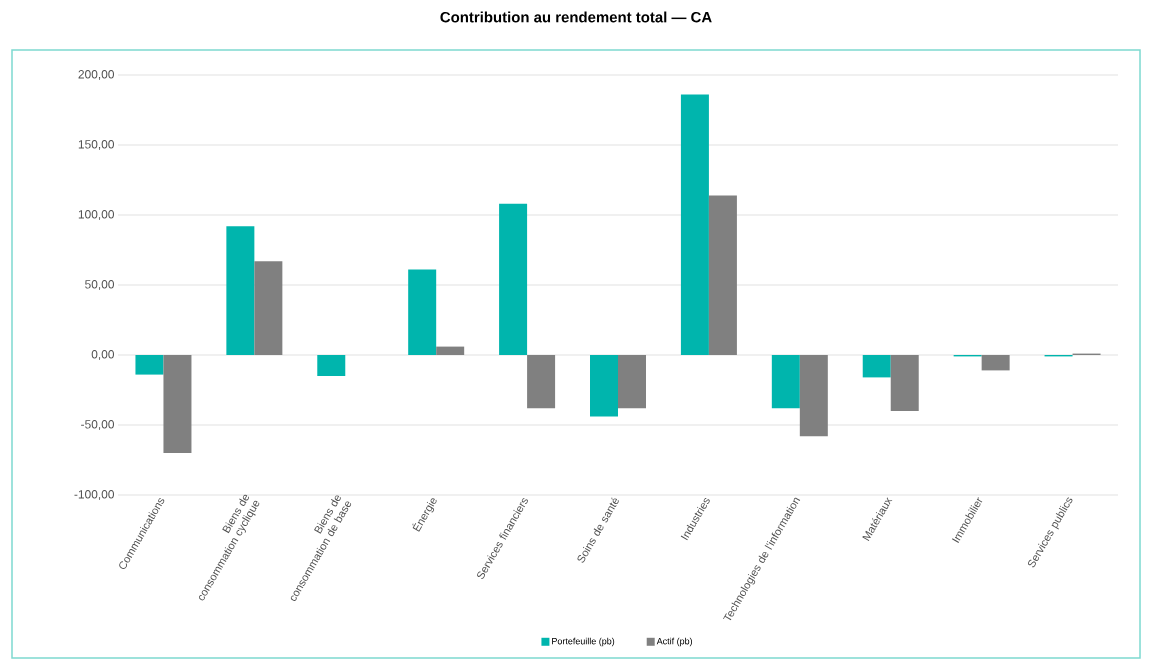  What do you see at coordinates (100, 285) in the screenshot?
I see `y-tick-label: 50,00` at bounding box center [100, 285].